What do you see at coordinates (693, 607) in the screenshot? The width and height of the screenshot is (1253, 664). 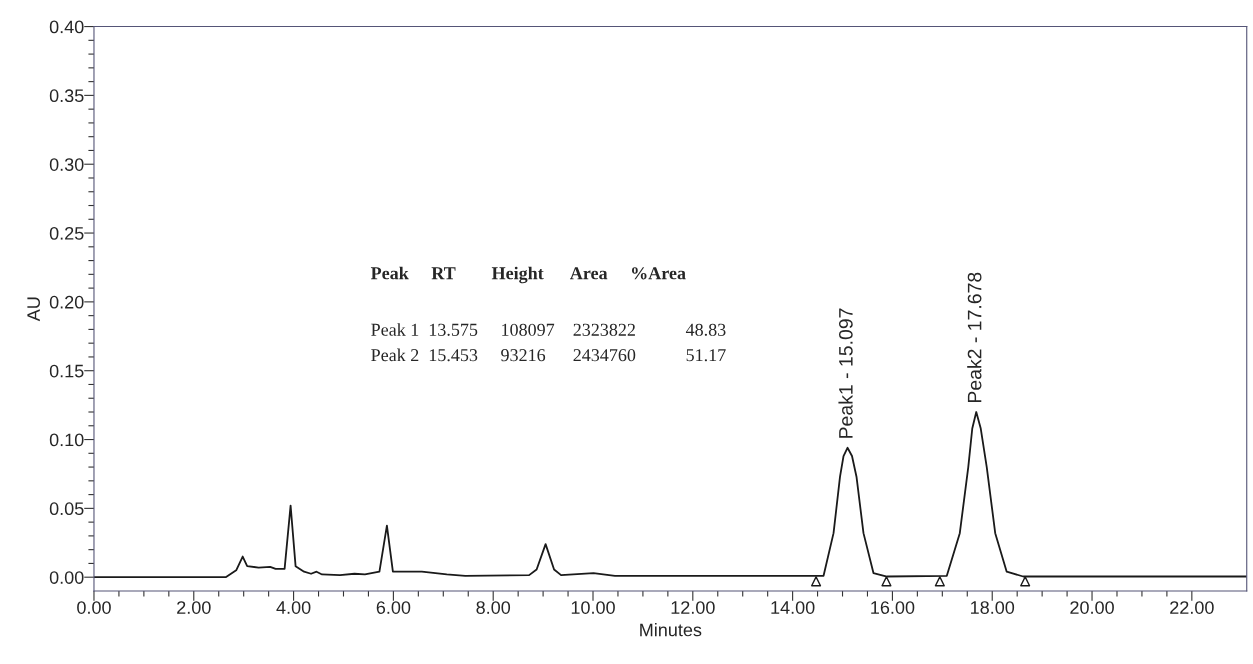 I see `x-tick-label: 12.00` at bounding box center [693, 607].